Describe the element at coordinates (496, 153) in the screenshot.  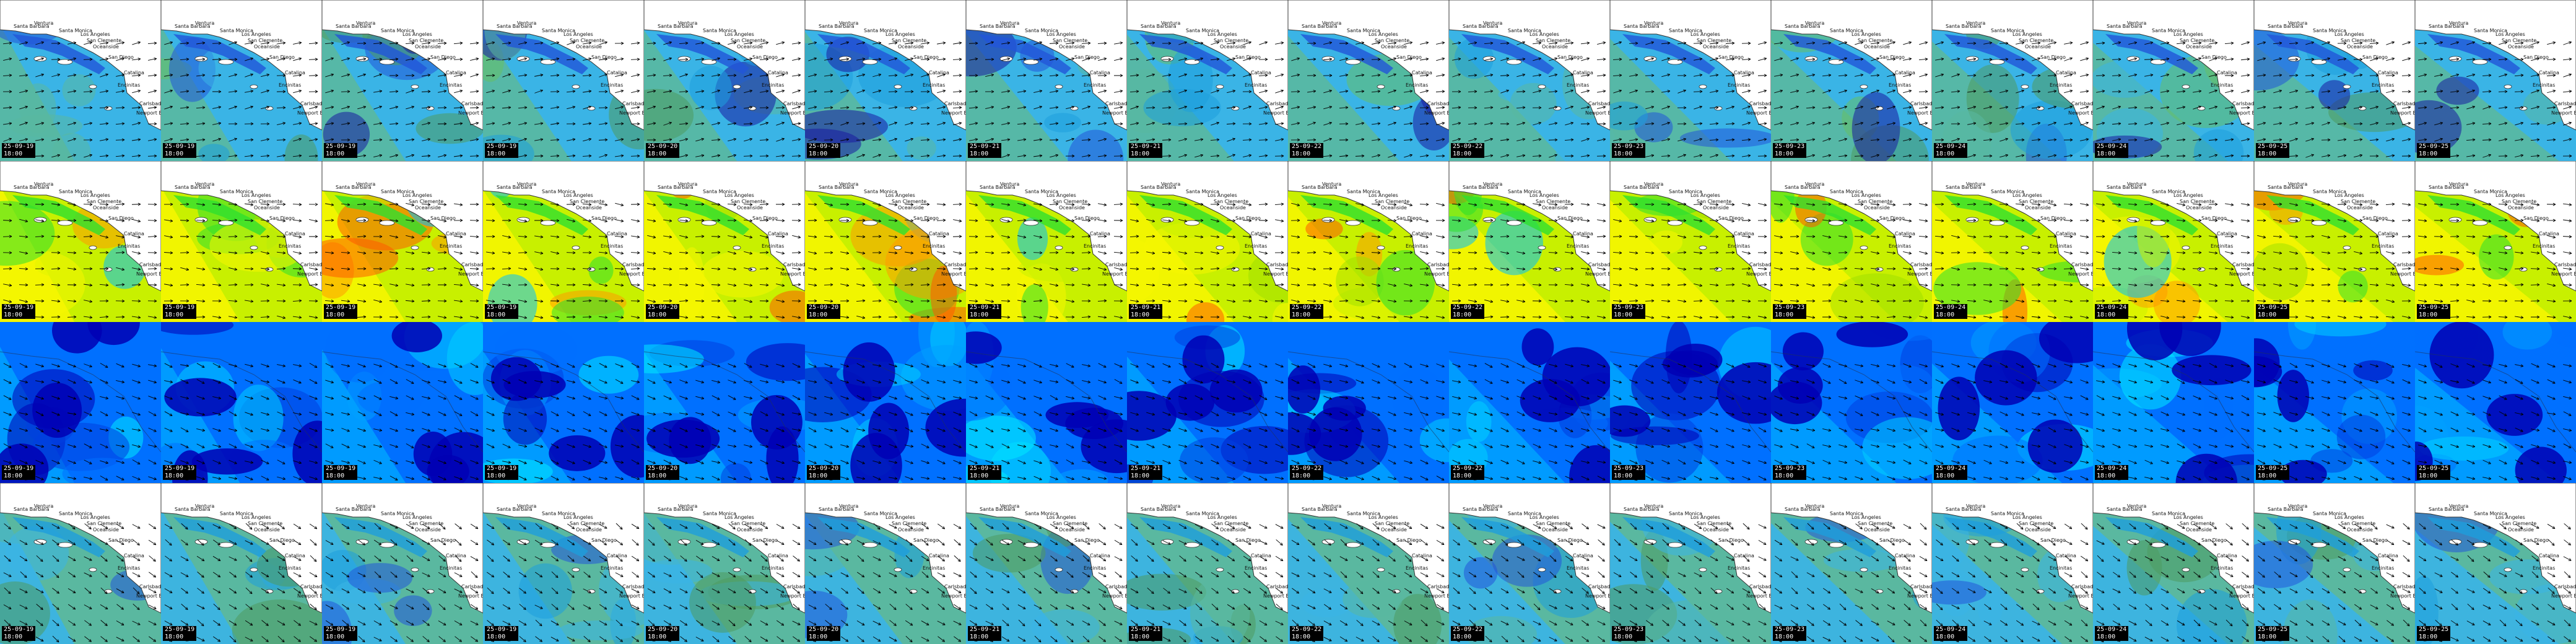
I see `forecast-time: 18:00` at that location.